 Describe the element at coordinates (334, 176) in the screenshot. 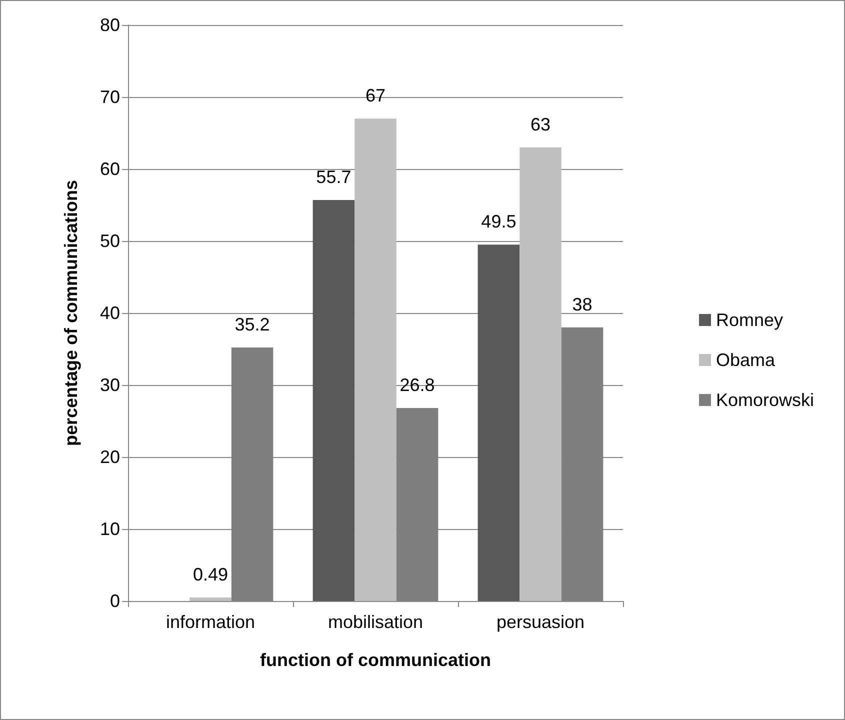

I see `data-label: 55.7` at that location.